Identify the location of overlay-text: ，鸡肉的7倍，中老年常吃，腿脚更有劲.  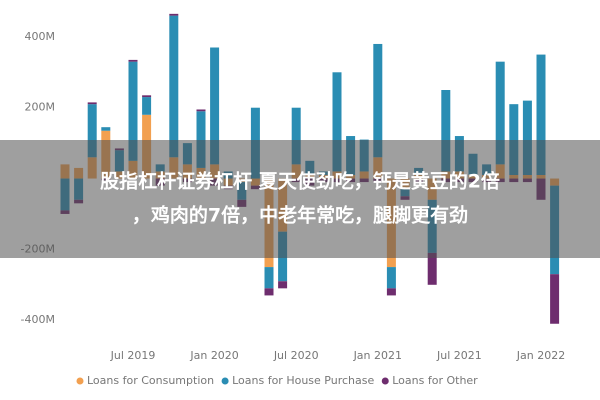
(300, 215).